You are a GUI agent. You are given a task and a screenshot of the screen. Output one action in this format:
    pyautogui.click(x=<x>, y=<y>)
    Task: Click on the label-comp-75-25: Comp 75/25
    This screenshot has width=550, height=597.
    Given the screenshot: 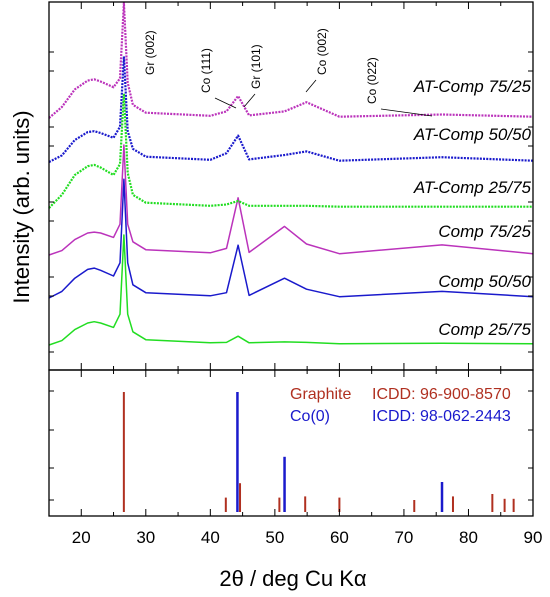 What is the action you would take?
    pyautogui.click(x=484, y=231)
    